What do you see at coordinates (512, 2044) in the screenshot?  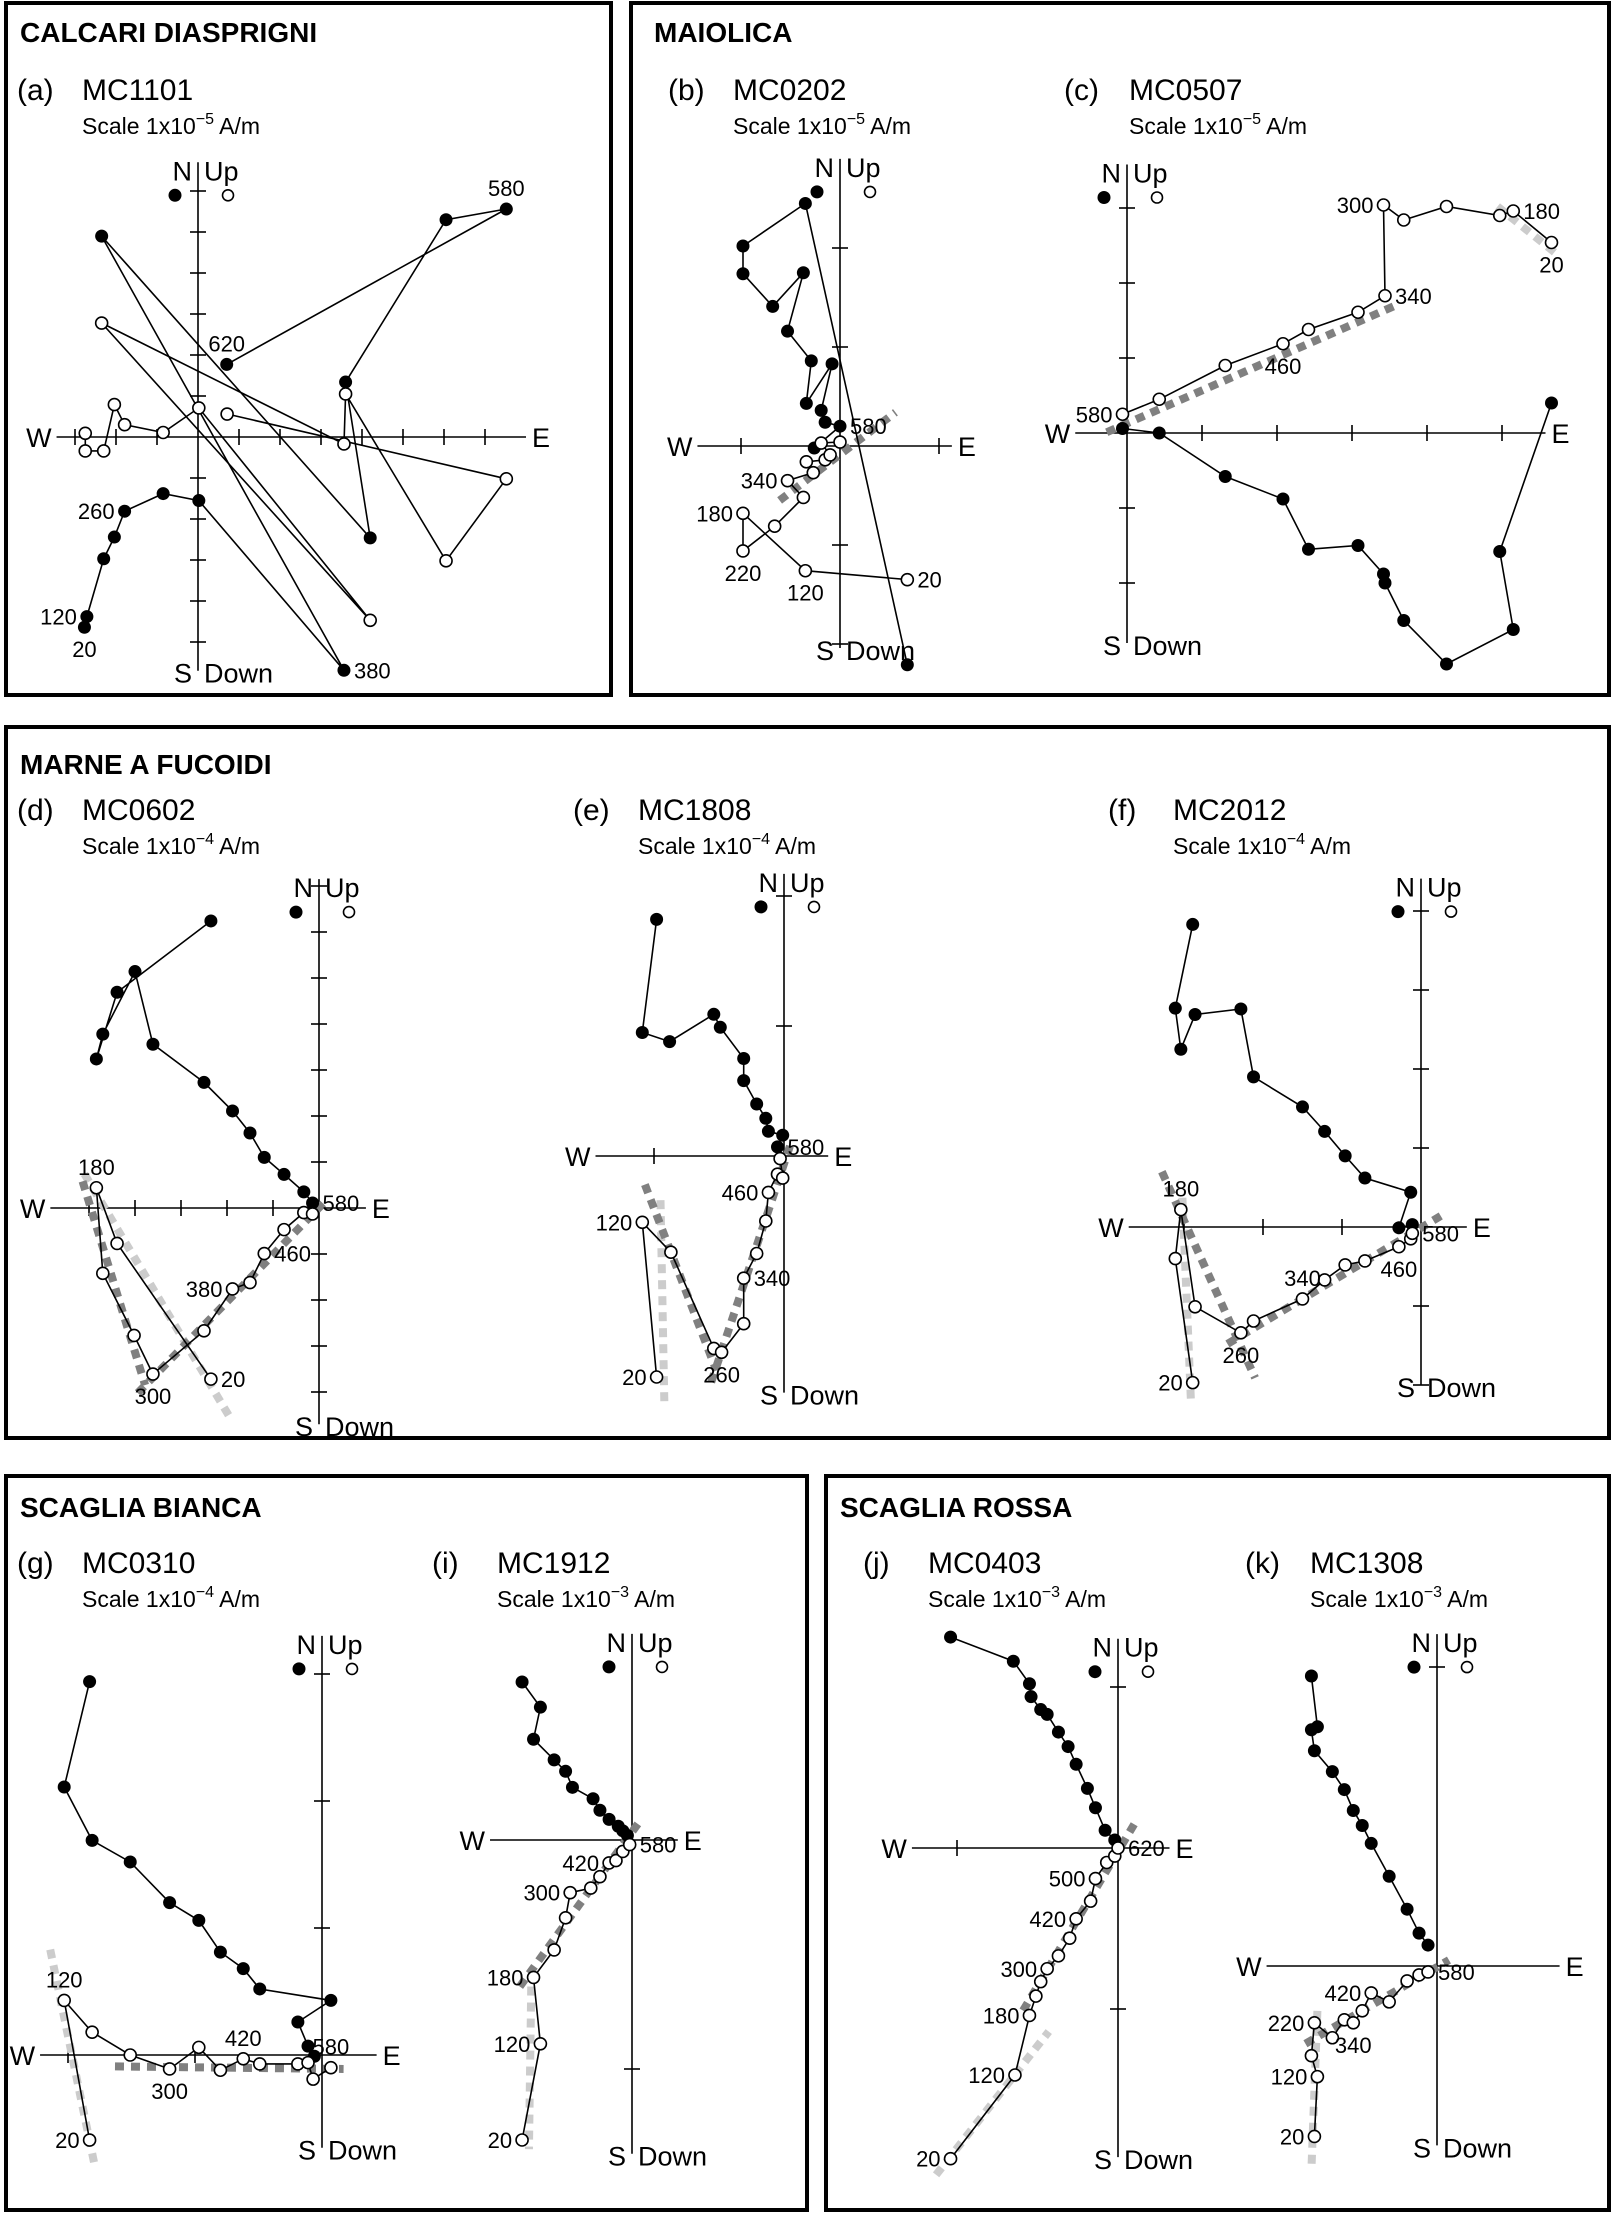 I see `step-label: 120` at bounding box center [512, 2044].